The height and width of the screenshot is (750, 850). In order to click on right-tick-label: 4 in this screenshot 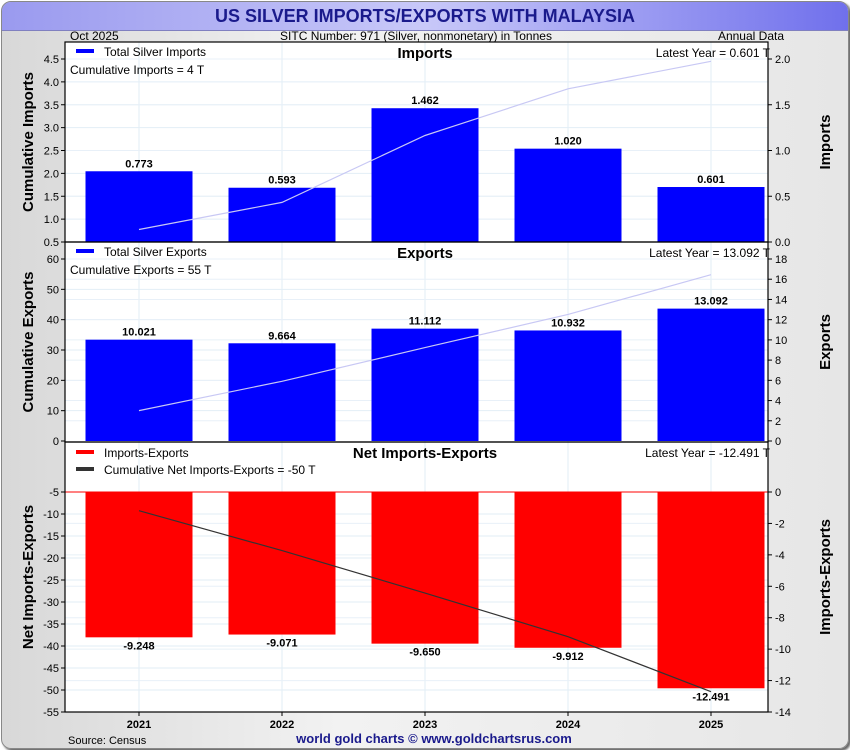, I will do `click(778, 402)`.